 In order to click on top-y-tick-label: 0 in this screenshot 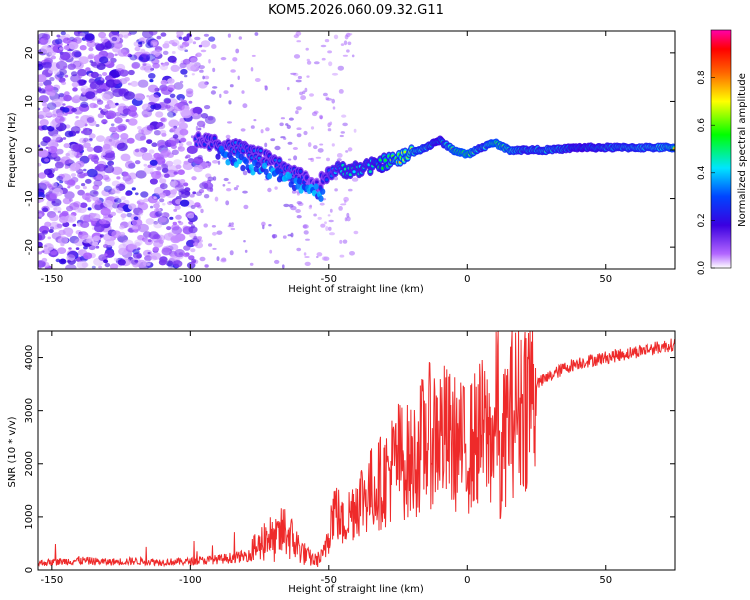, I will do `click(29, 150)`.